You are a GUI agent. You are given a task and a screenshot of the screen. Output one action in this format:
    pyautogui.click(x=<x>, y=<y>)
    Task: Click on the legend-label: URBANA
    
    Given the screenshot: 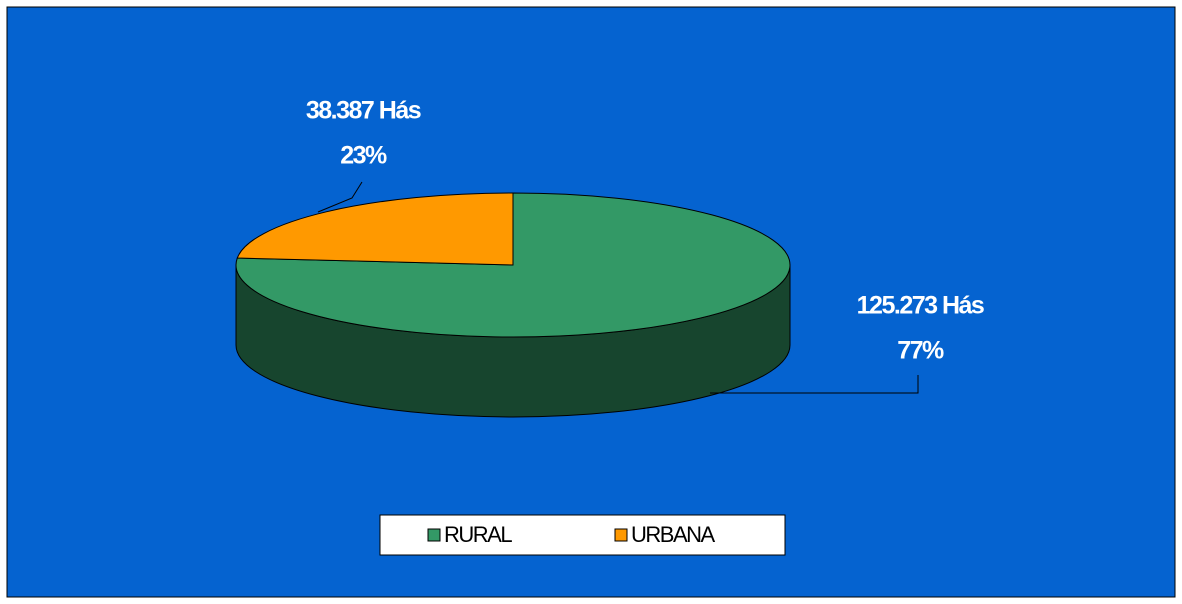 What is the action you would take?
    pyautogui.click(x=673, y=534)
    